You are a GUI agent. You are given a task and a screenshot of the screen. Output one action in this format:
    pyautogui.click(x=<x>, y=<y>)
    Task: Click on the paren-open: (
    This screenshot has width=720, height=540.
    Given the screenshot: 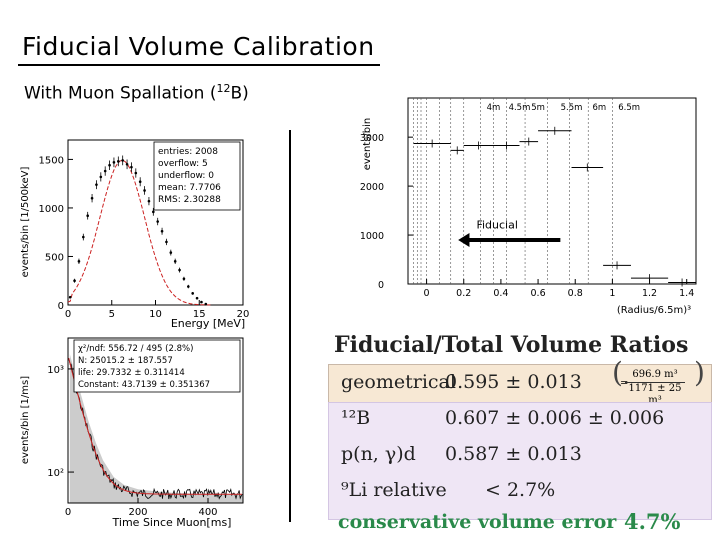 What is the action you would take?
    pyautogui.click(x=617, y=372)
    